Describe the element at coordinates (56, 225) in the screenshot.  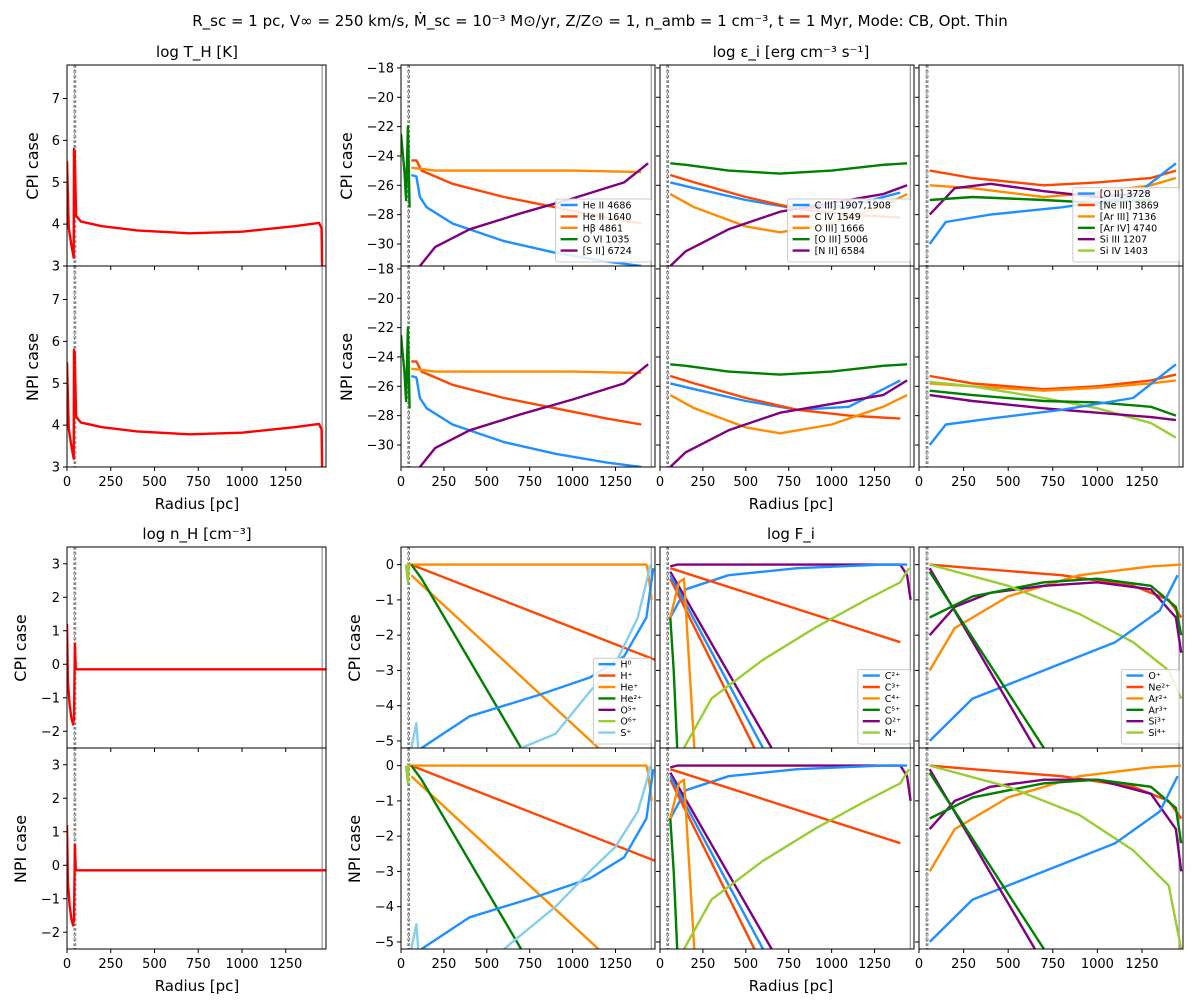
I see `y-tick-label: 4` at that location.